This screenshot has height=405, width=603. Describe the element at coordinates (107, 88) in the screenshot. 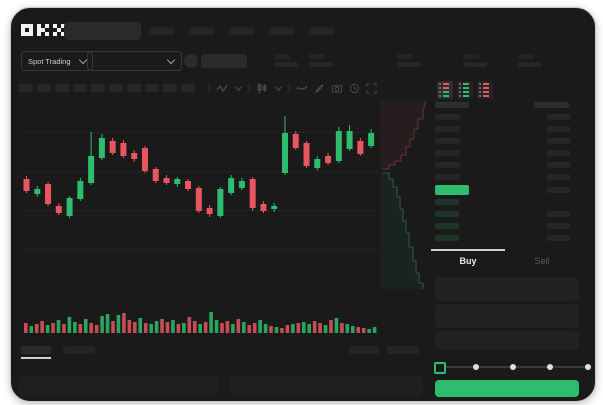

I see `timeframe-bar` at that location.